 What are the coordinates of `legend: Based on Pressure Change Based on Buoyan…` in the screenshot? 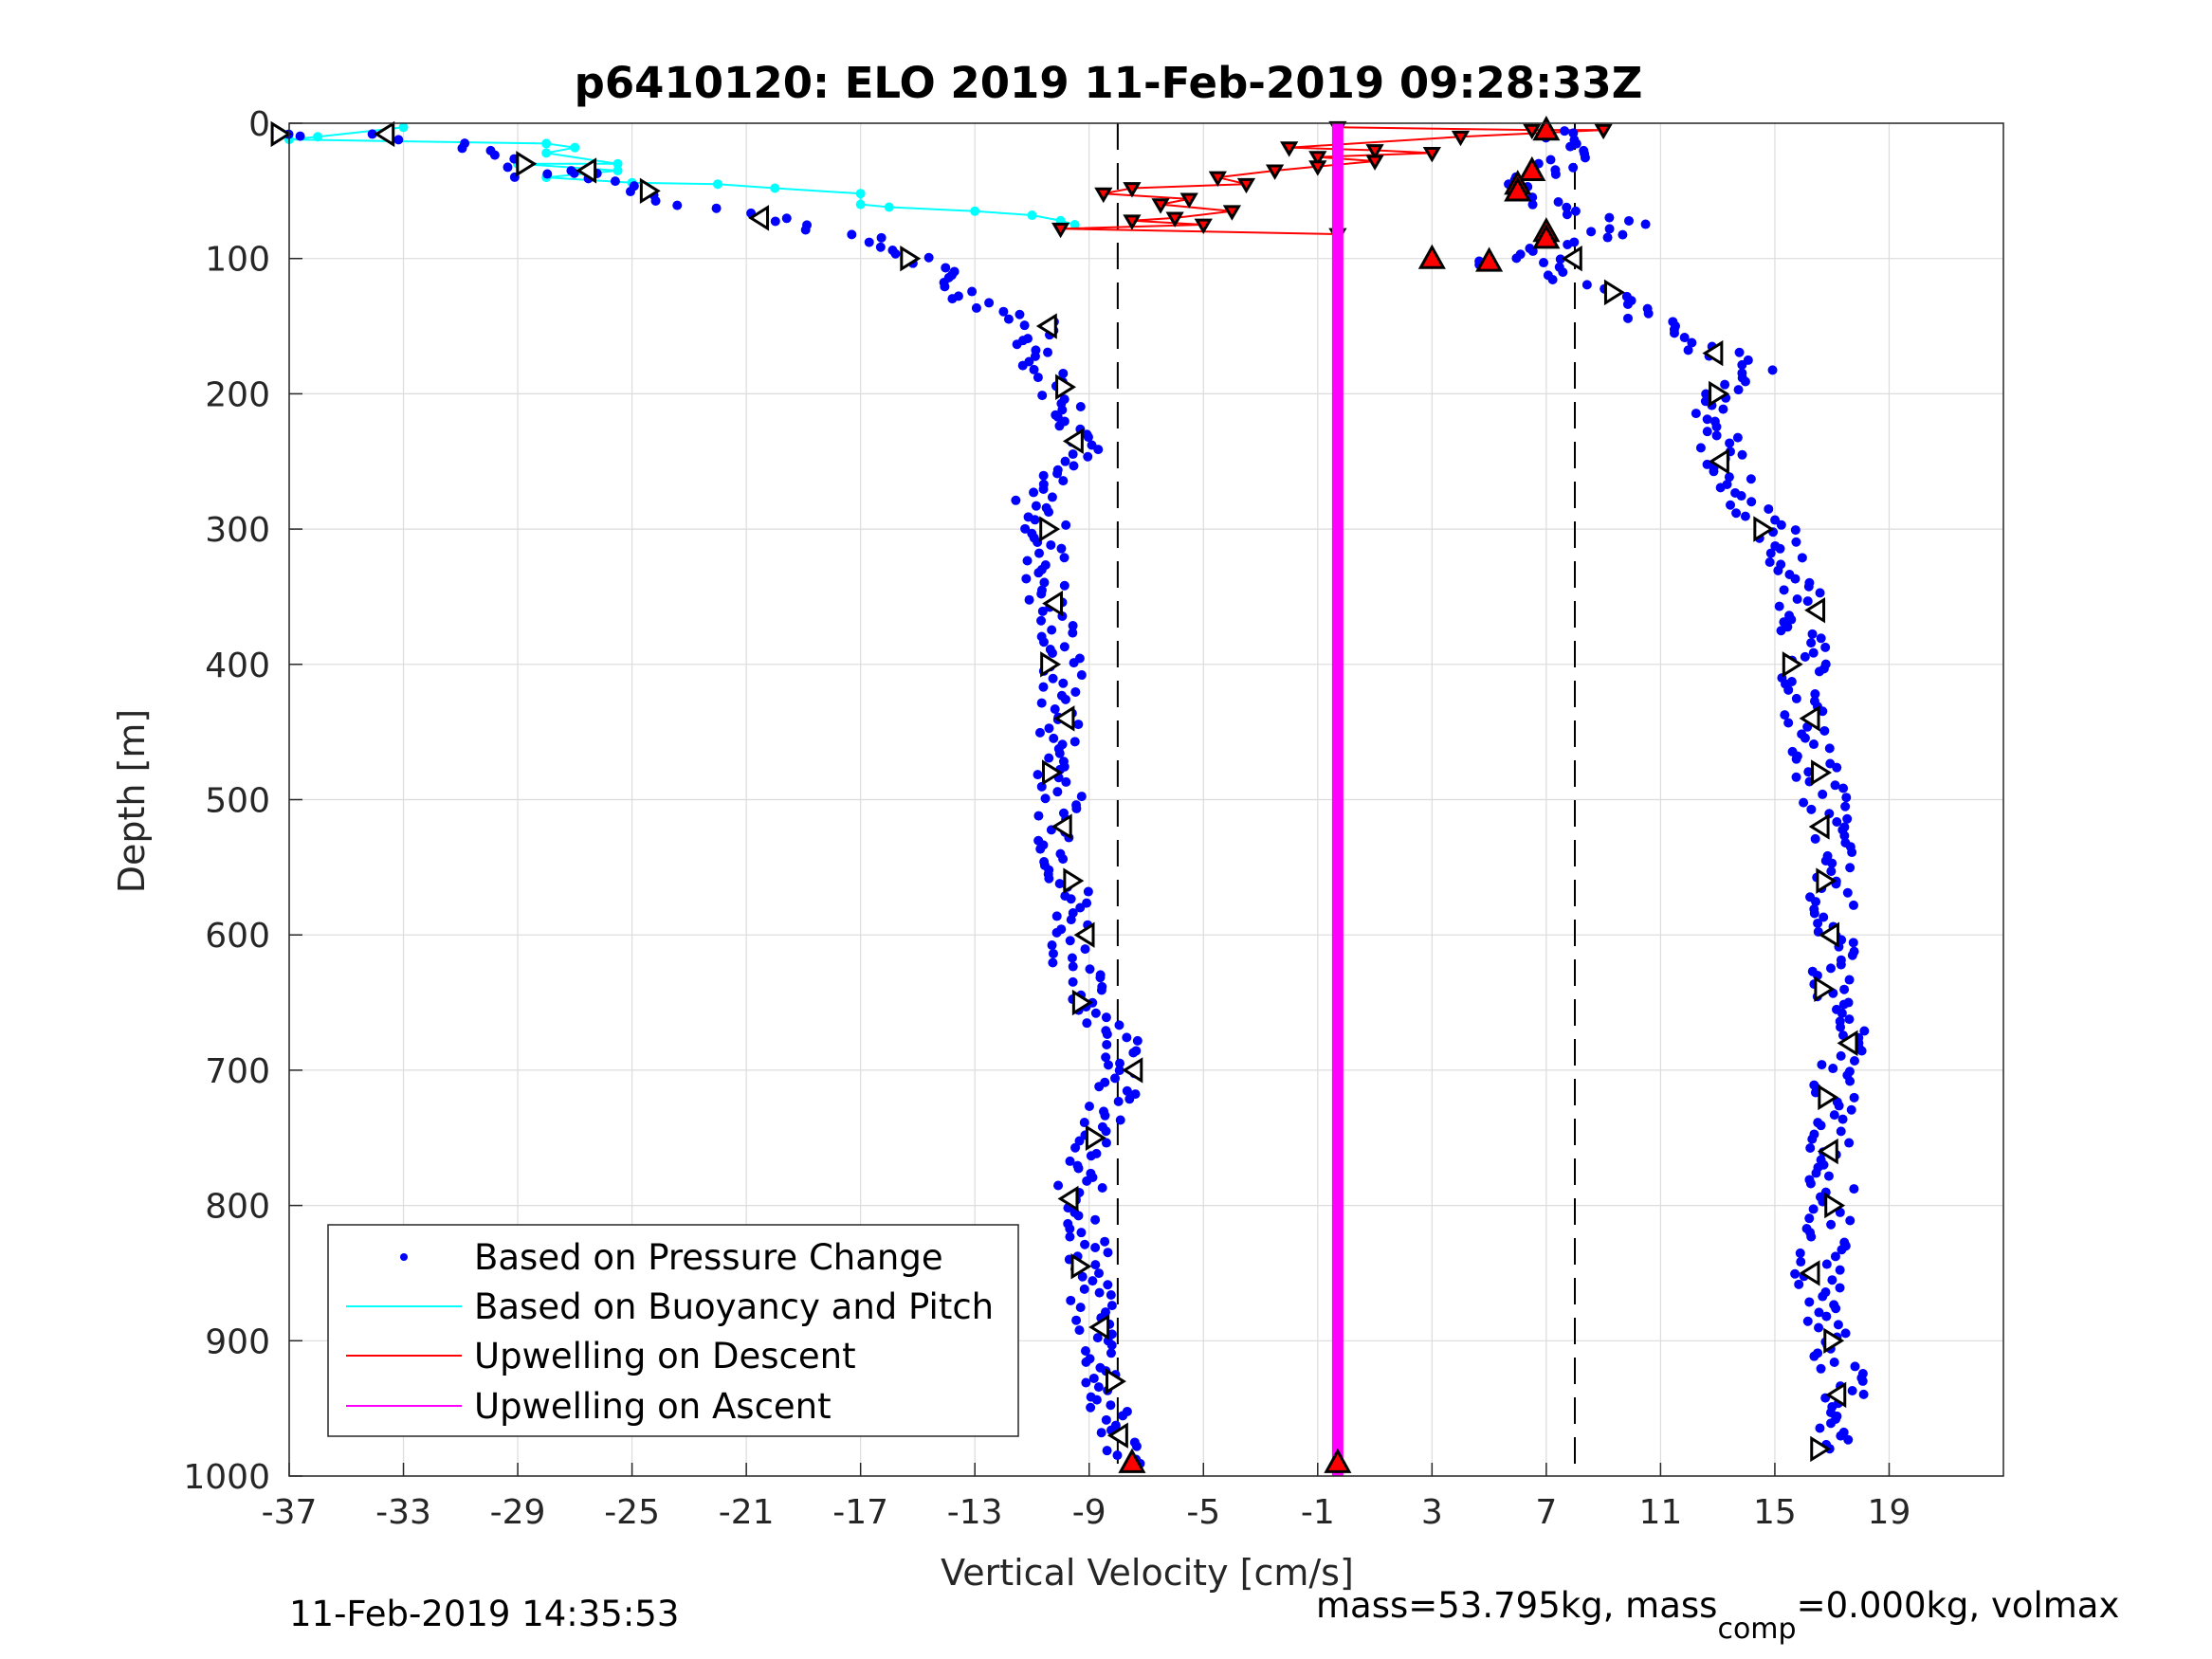 It's located at (673, 1330).